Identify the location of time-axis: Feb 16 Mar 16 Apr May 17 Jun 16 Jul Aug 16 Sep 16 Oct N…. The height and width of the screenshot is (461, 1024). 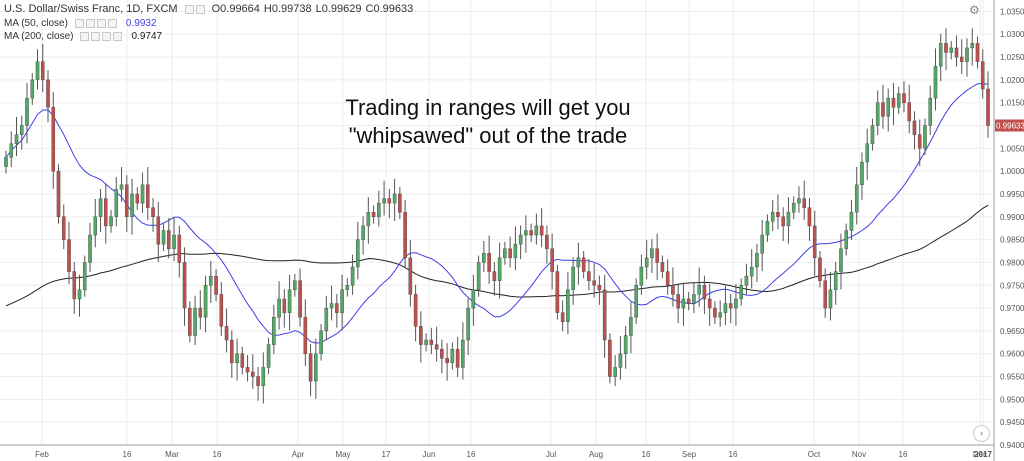
(513, 454).